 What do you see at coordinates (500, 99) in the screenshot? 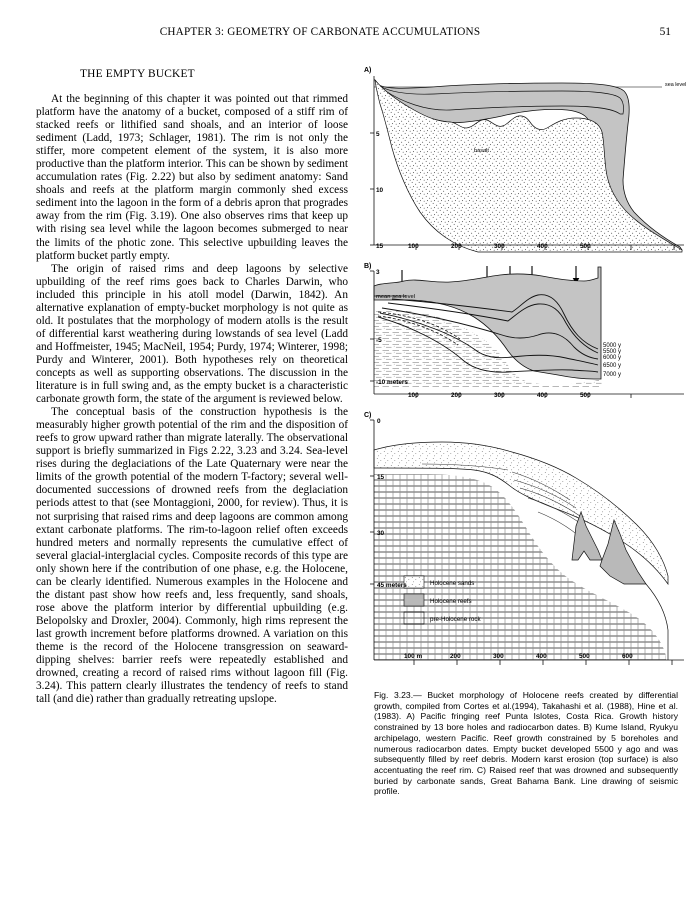
I see `lagoon-fill-a` at bounding box center [500, 99].